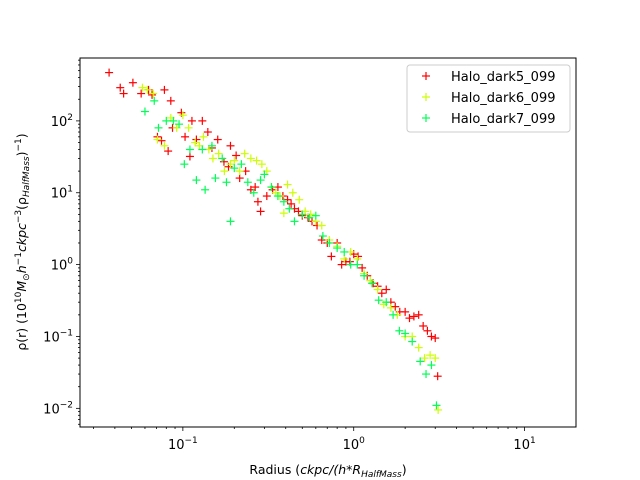 Image resolution: width=640 pixels, height=480 pixels. What do you see at coordinates (23, 241) in the screenshot?
I see `y-axis-label: ρ(r) (1010M⊙h−1ckpc−3(ρHalfMass)−1)` at bounding box center [23, 241].